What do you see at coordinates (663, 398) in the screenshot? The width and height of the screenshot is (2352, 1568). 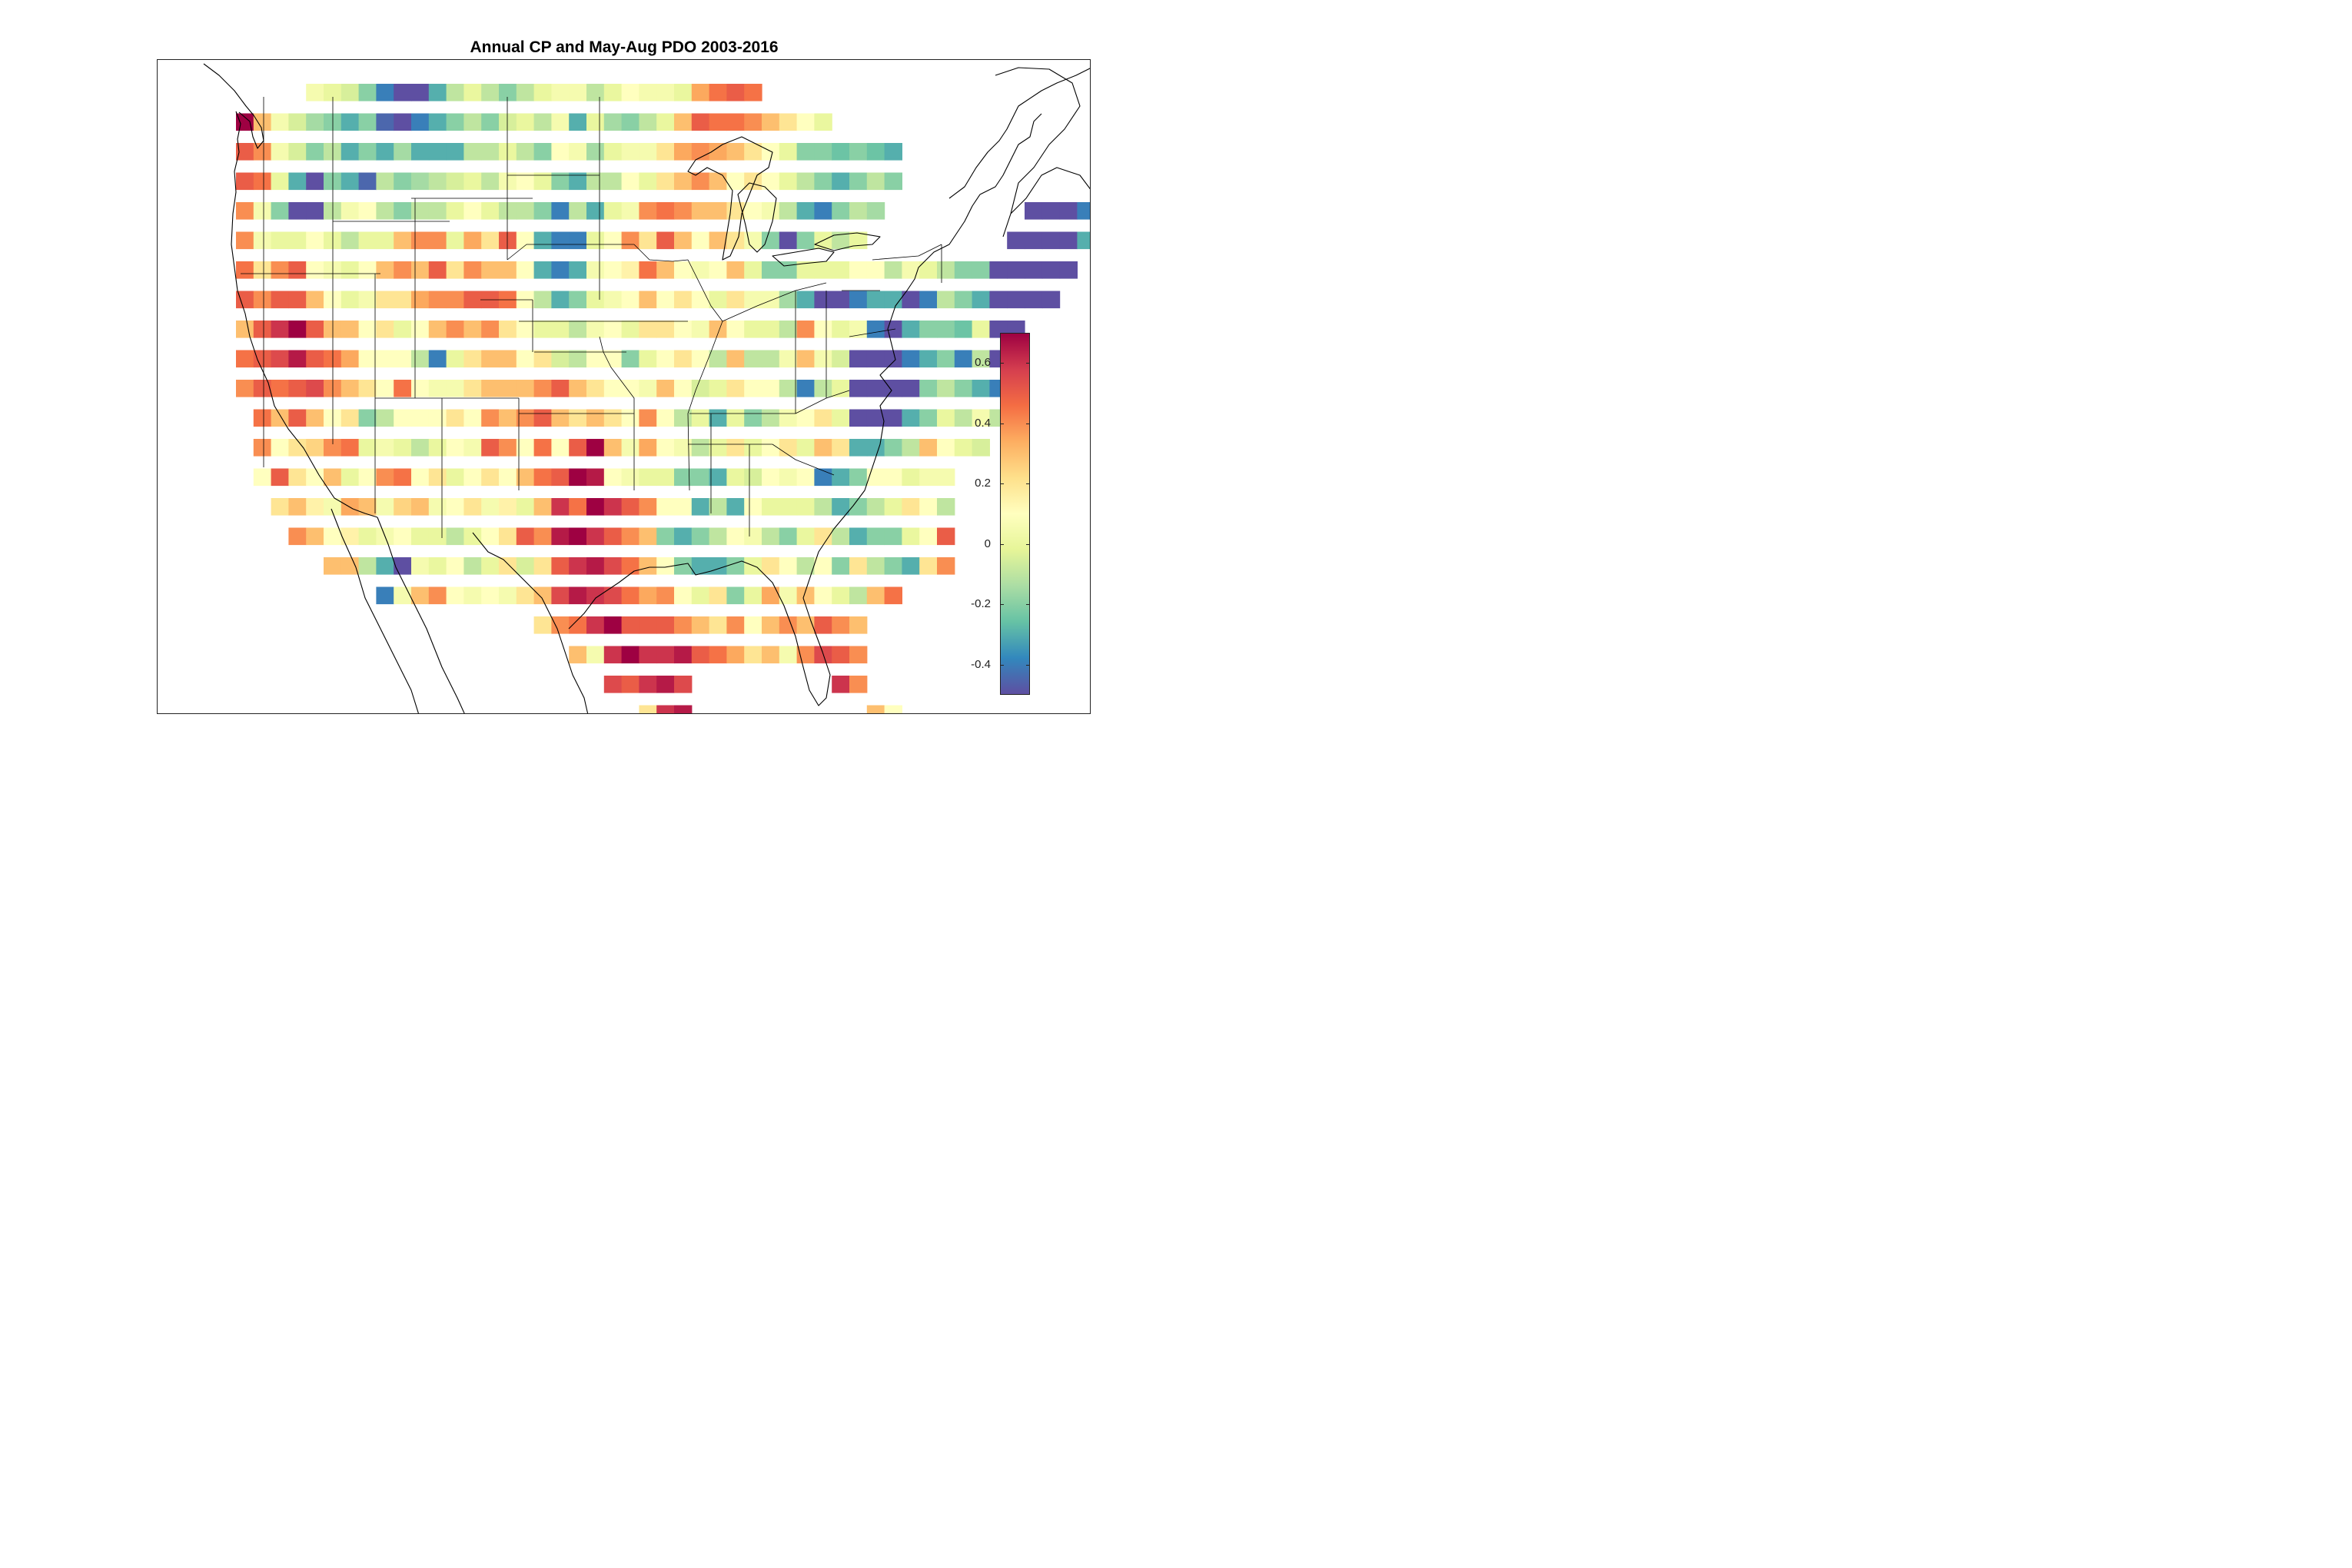 I see `grid-cells` at bounding box center [663, 398].